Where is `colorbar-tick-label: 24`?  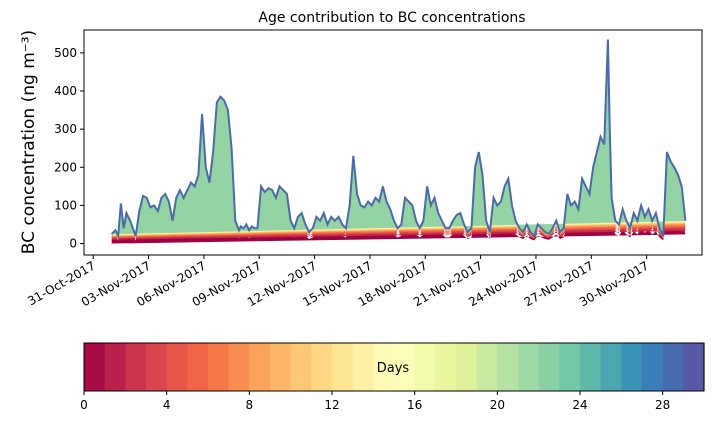 colorbar-tick-label: 24 is located at coordinates (579, 405).